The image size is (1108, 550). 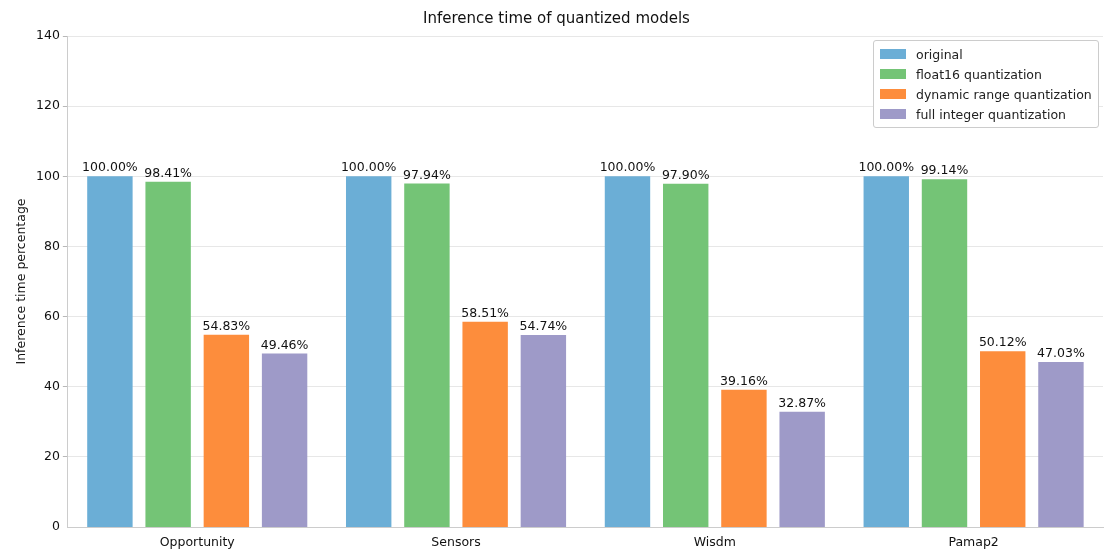 What do you see at coordinates (802, 402) in the screenshot?
I see `data-label: 32.87%` at bounding box center [802, 402].